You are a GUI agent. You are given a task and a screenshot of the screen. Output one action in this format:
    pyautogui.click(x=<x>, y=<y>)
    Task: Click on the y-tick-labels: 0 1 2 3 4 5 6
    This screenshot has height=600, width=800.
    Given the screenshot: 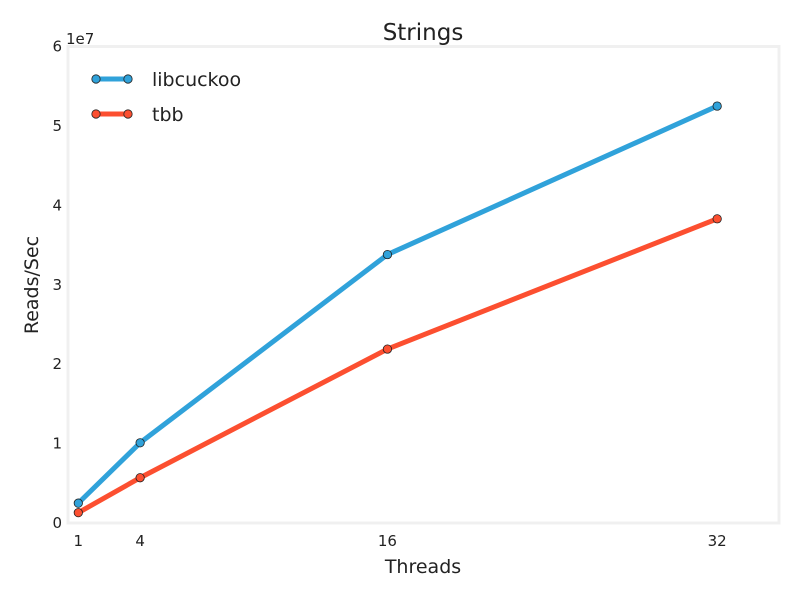 What is the action you would take?
    pyautogui.click(x=57, y=285)
    